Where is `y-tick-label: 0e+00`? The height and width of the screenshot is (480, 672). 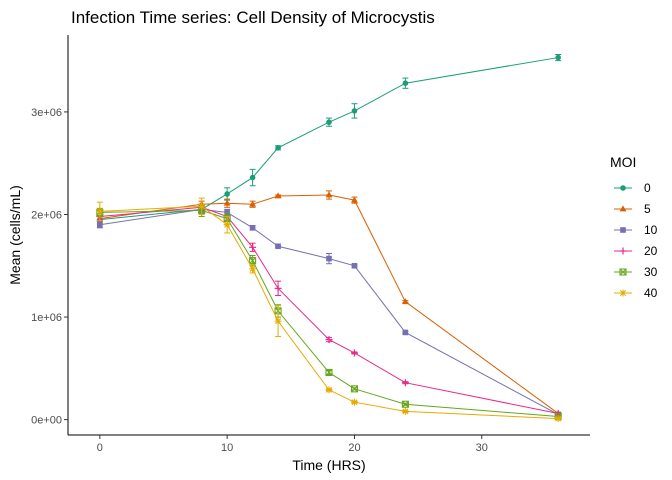
y-tick-label: 0e+00 is located at coordinates (46, 421).